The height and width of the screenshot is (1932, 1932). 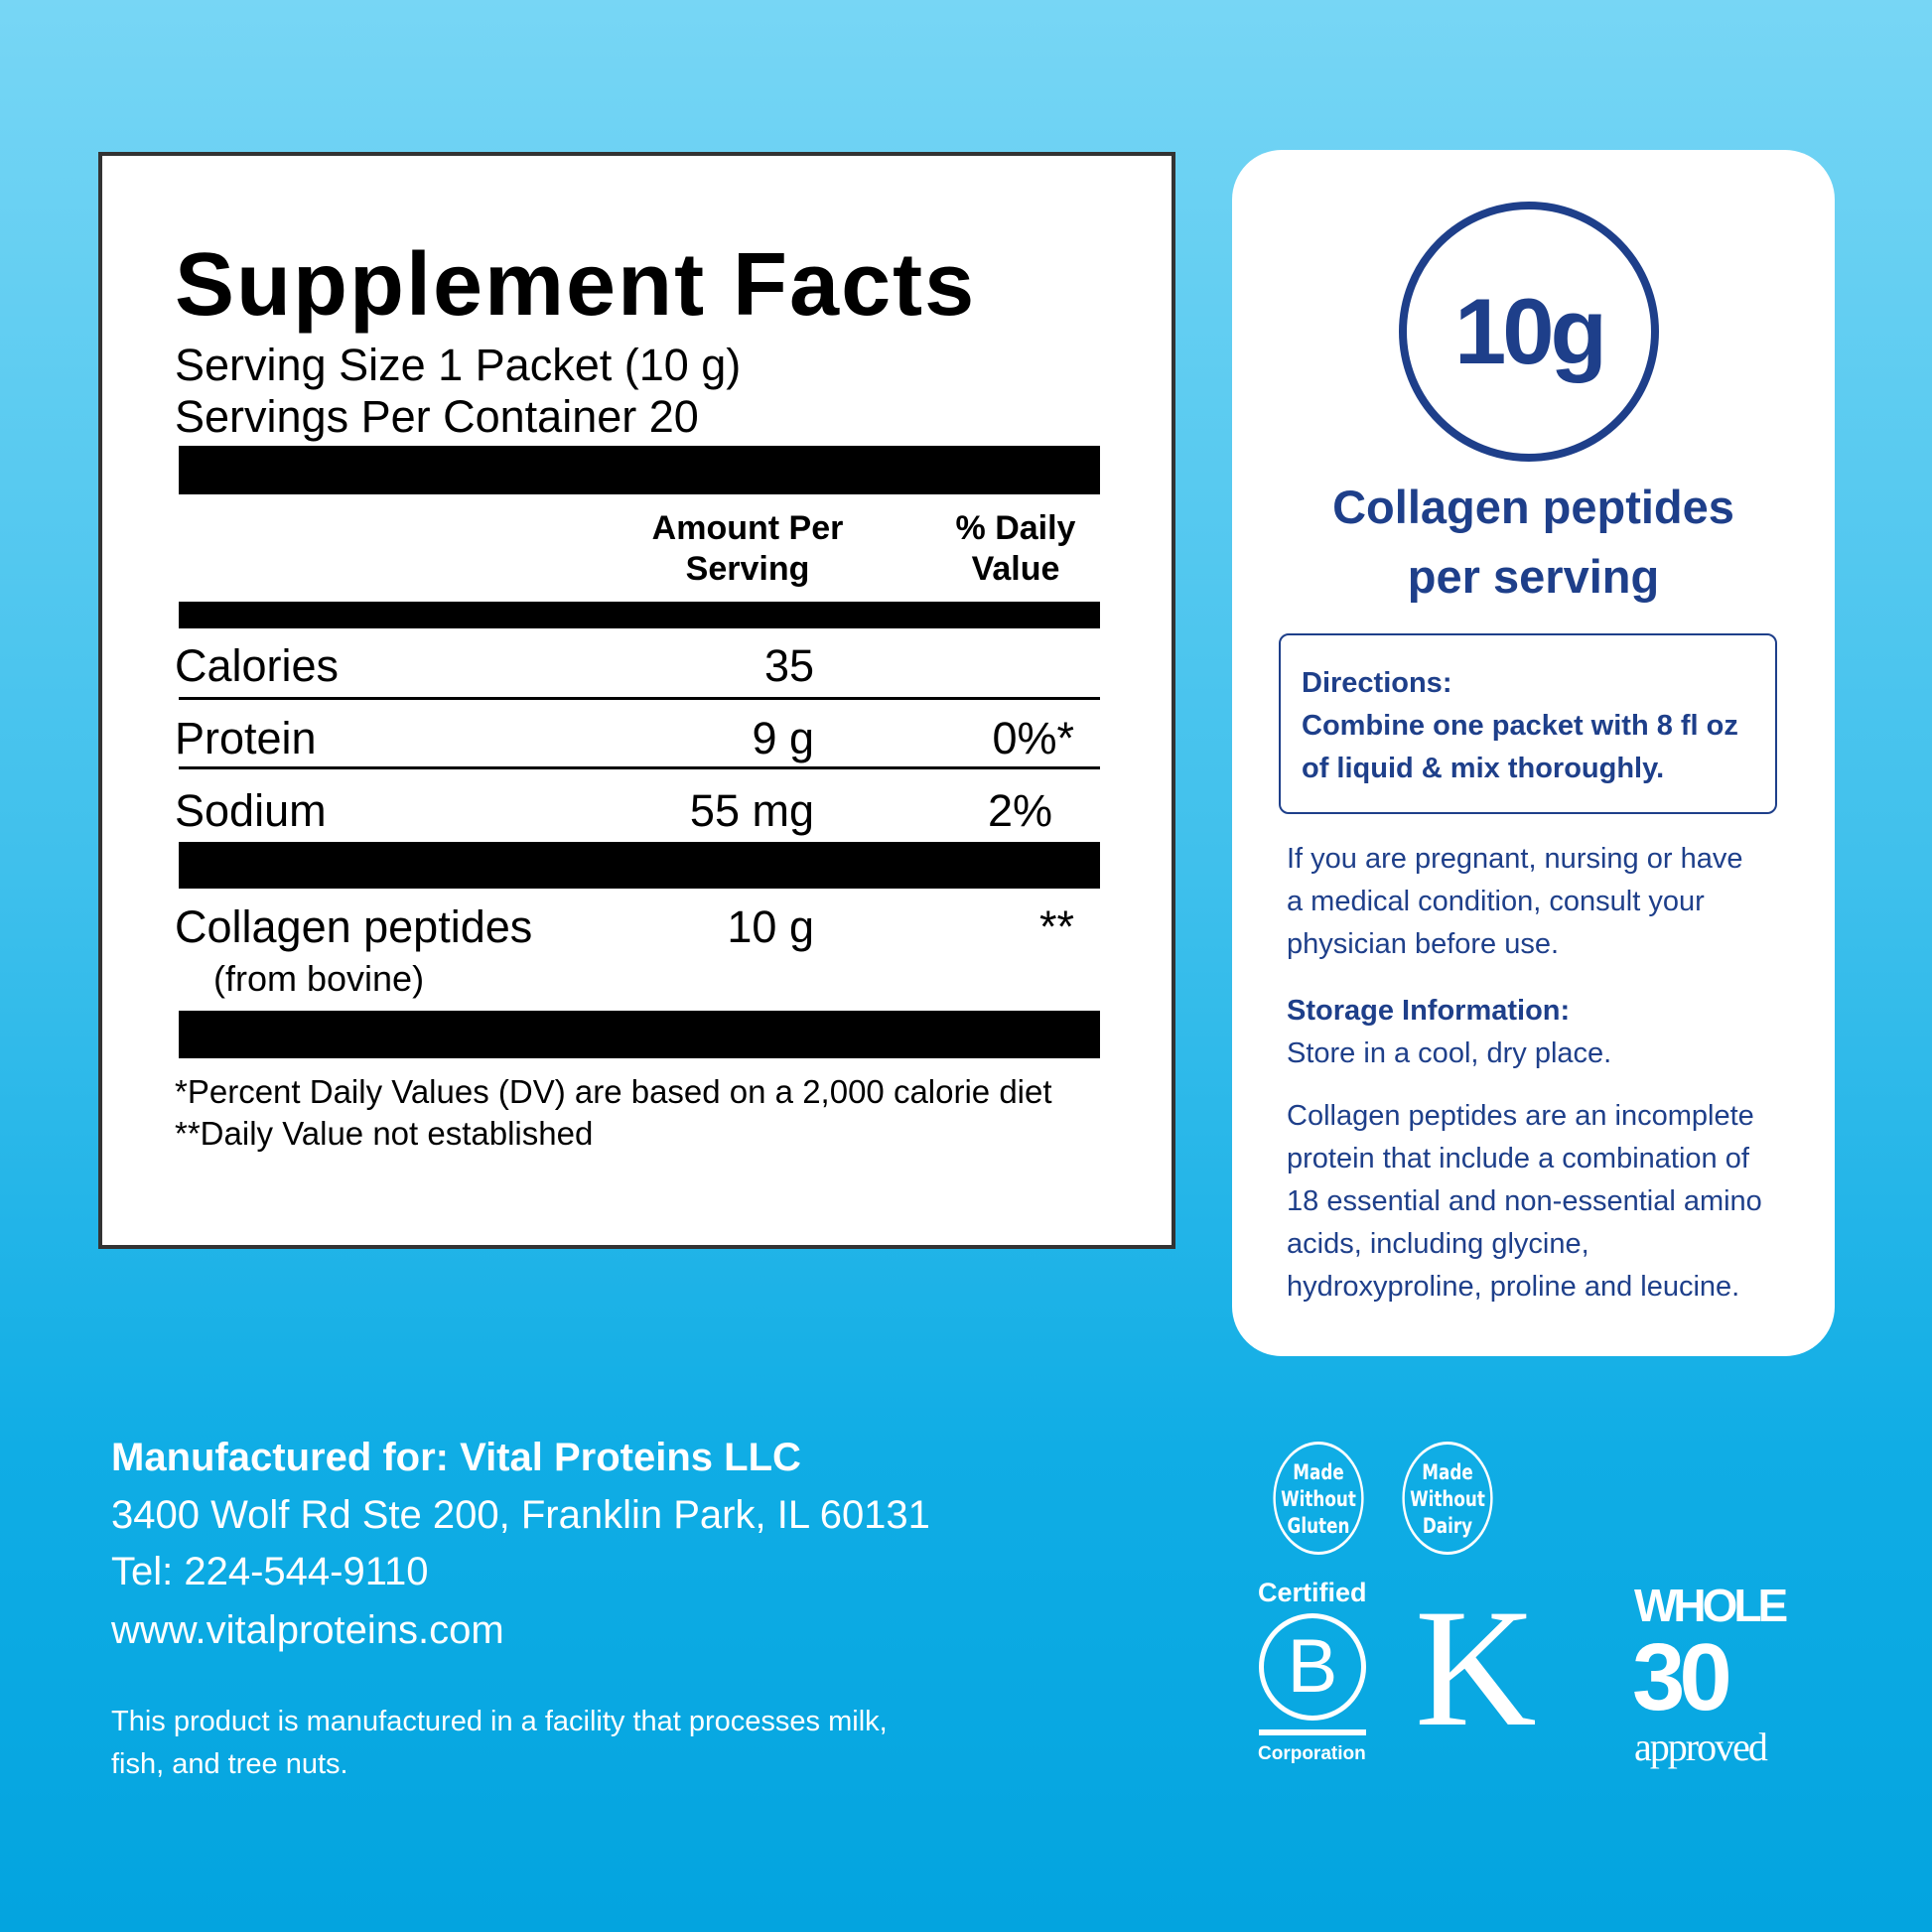 I want to click on facts-title: Supplement Facts, so click(x=576, y=285).